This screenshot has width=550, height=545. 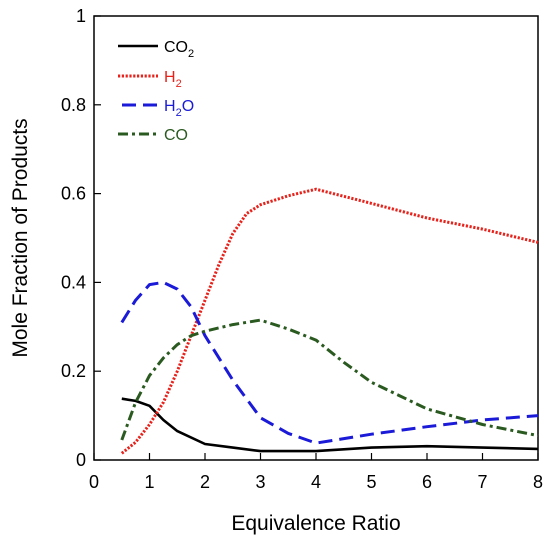 I want to click on legend-label-co: CO, so click(x=176, y=135).